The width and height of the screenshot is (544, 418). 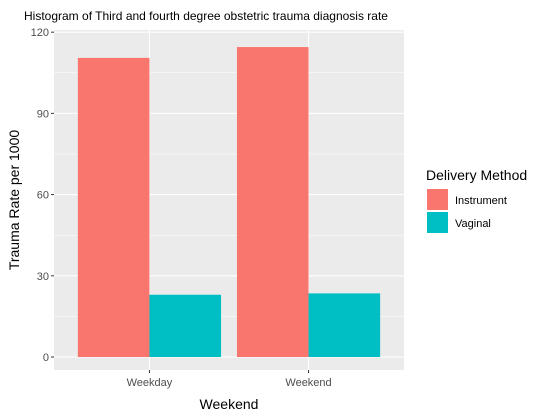 What do you see at coordinates (437, 199) in the screenshot?
I see `legend-key-instrument` at bounding box center [437, 199].